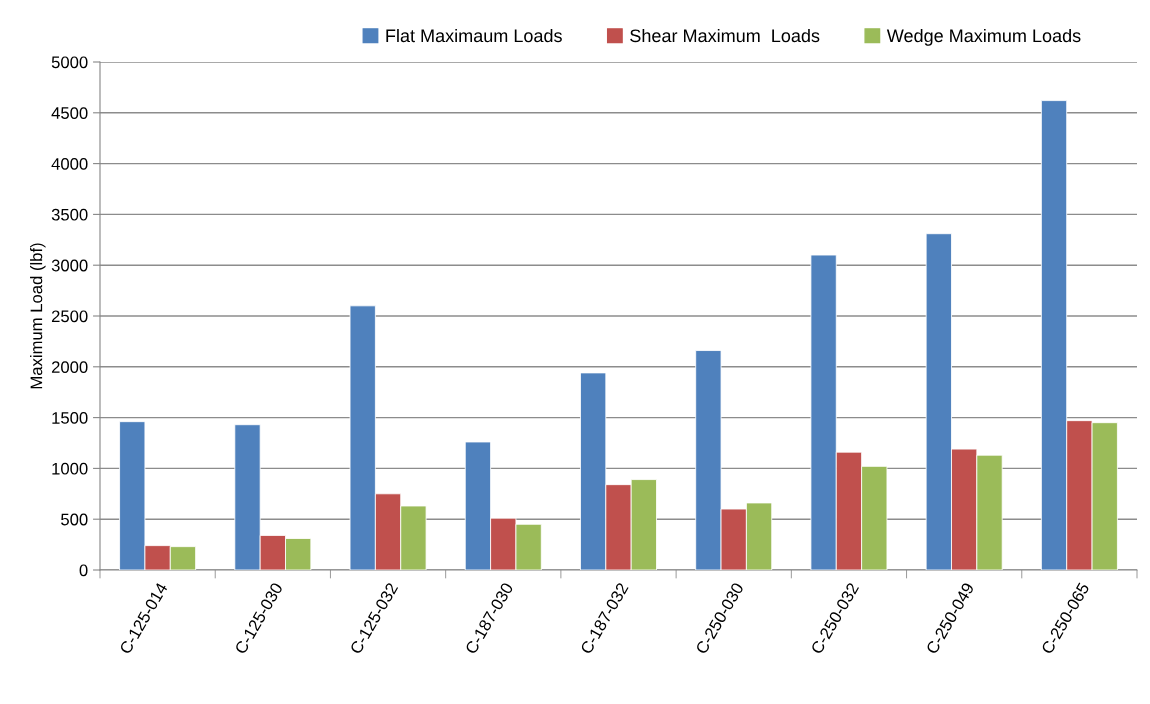 The width and height of the screenshot is (1150, 704). I want to click on y-tick-label: 0, so click(83, 570).